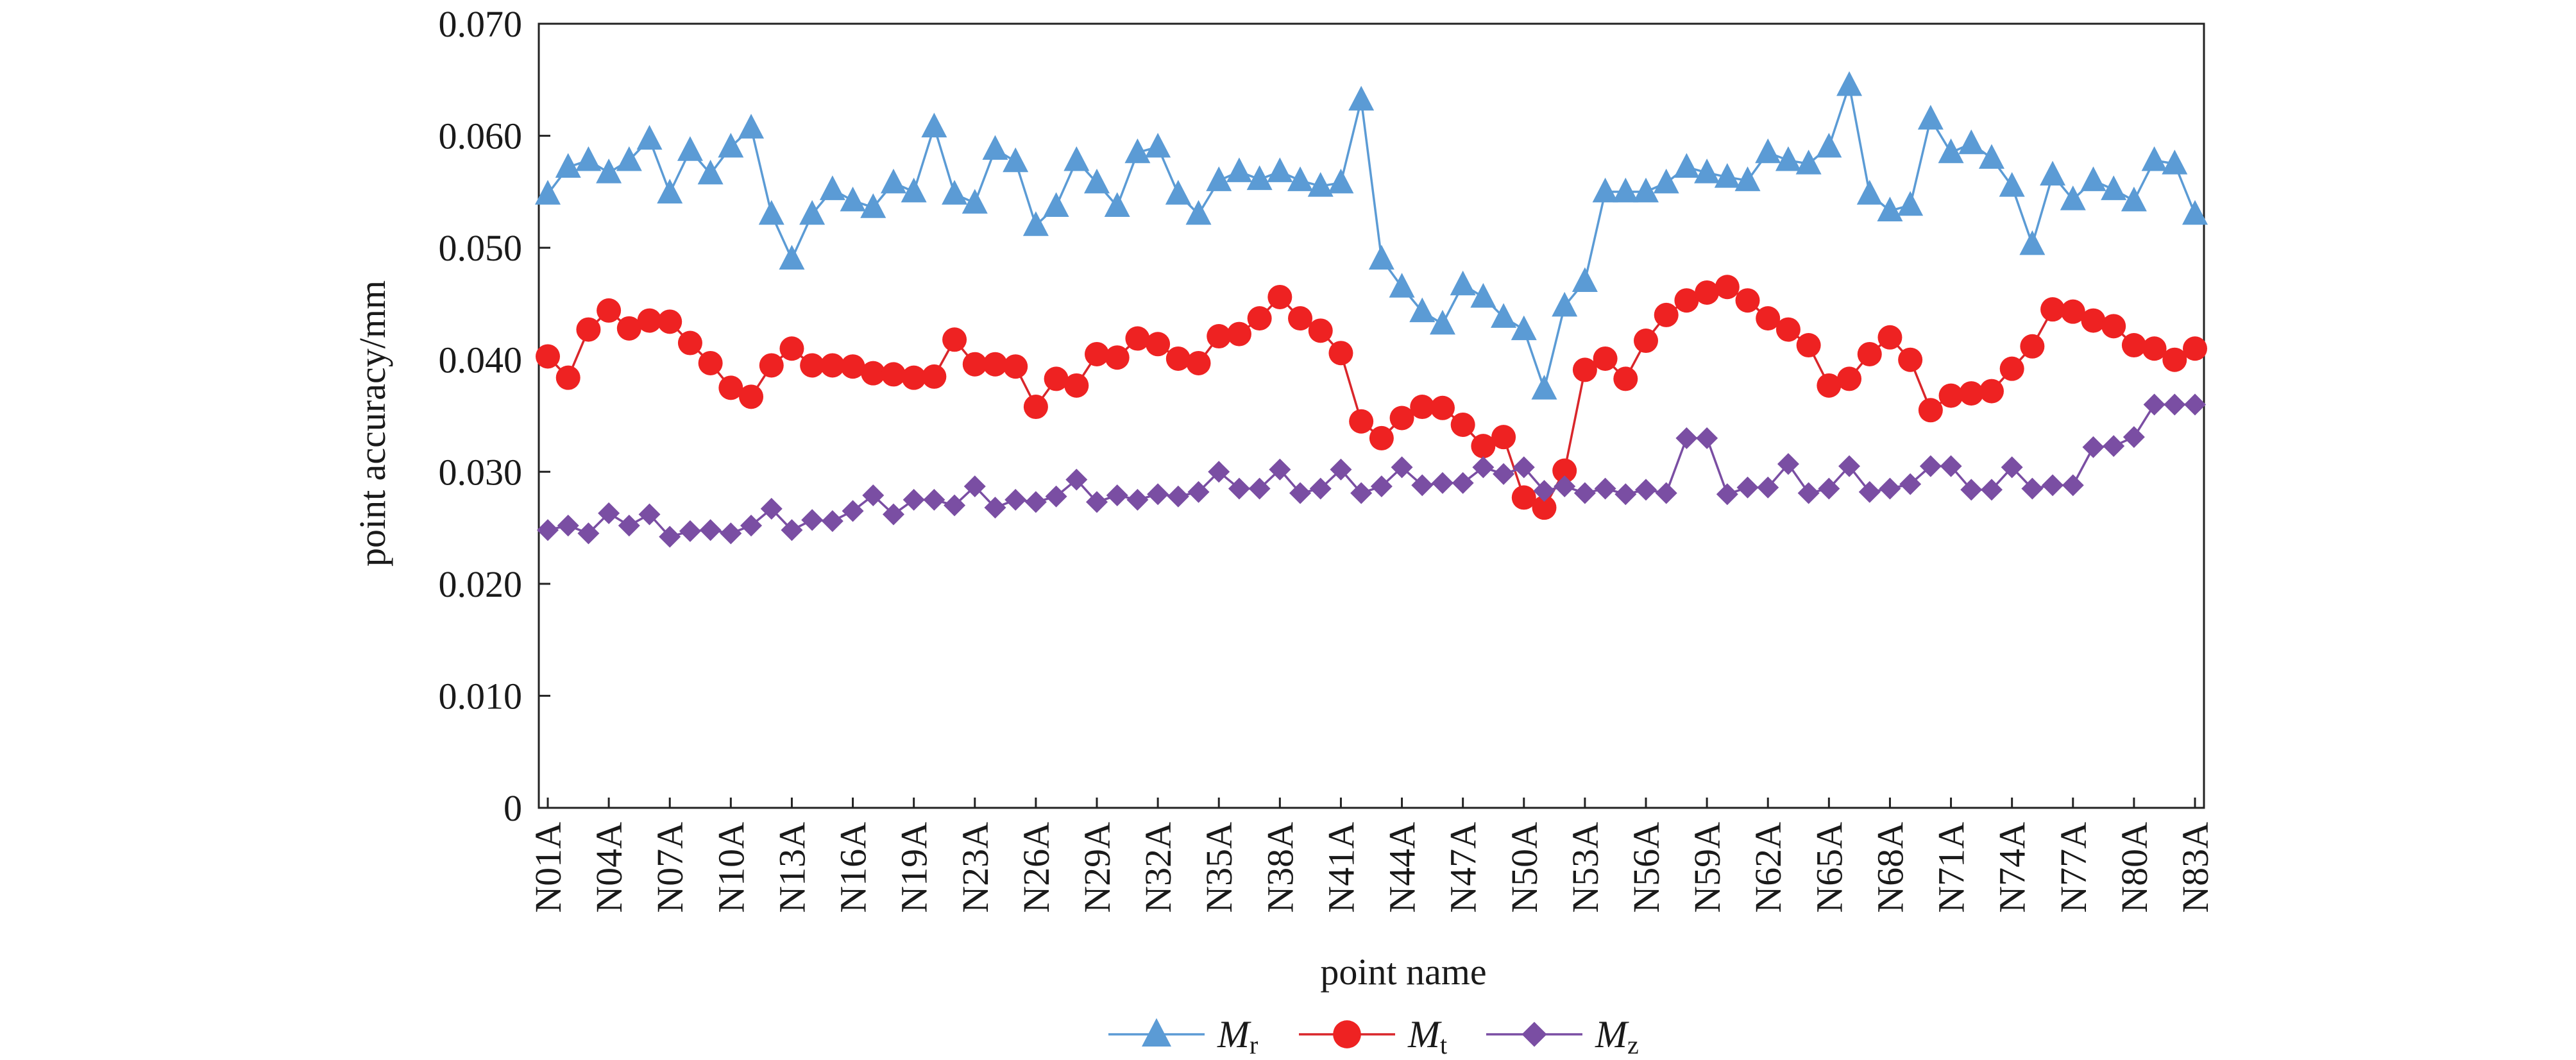  I want to click on x-tick-label: N19A, so click(914, 868).